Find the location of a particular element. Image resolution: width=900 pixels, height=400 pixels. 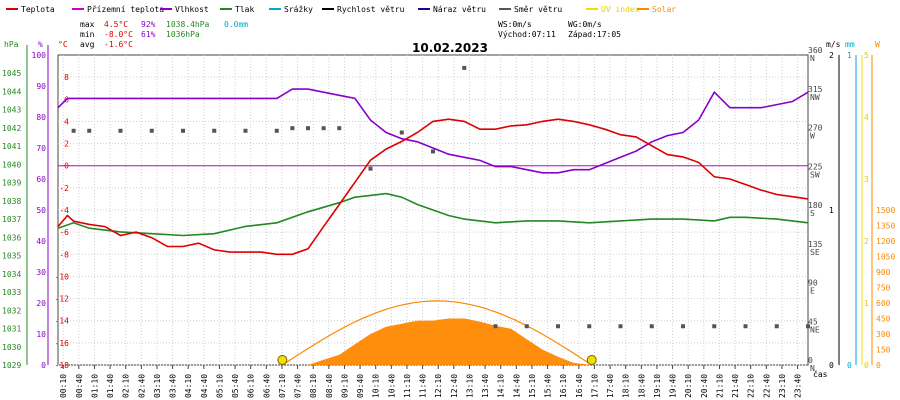

x-tick-14: 07:10 is located at coordinates (282, 386).